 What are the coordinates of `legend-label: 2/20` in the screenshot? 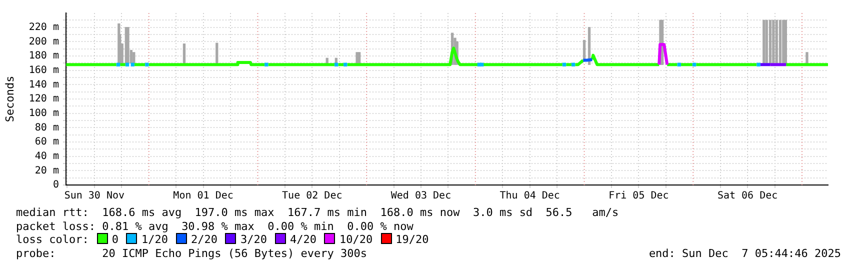 It's located at (204, 239).